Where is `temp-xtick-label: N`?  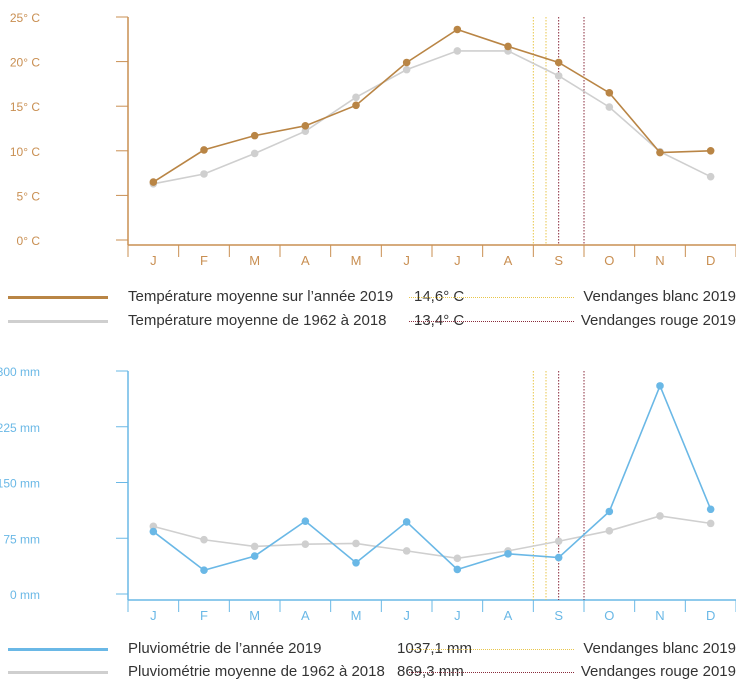 temp-xtick-label: N is located at coordinates (659, 260).